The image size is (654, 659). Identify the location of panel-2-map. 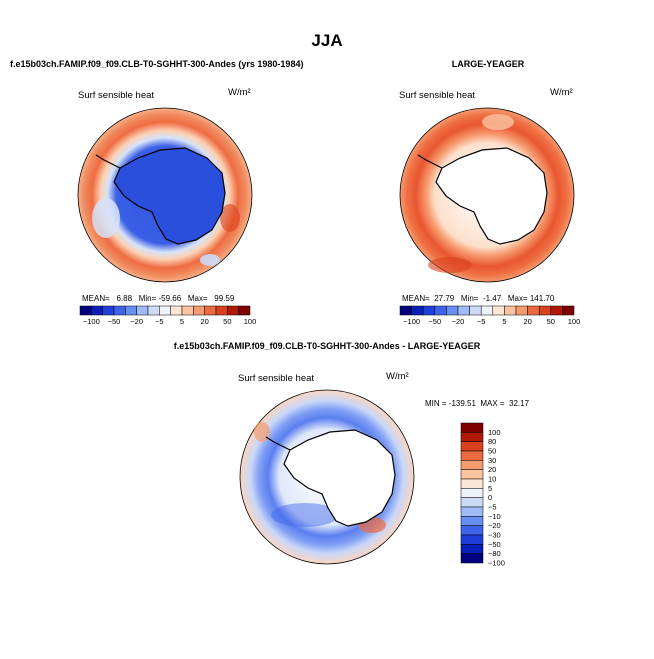
(487, 195).